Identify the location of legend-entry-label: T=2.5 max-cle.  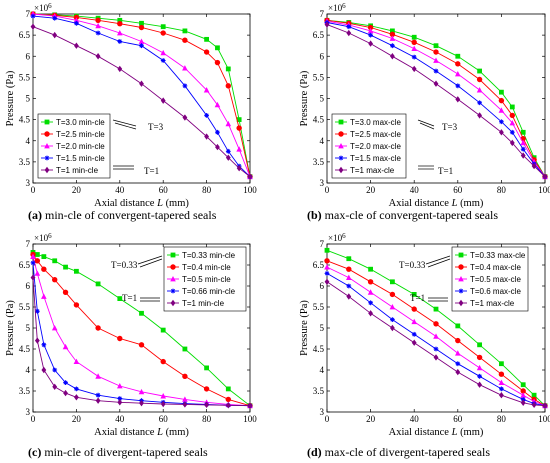
(375, 134).